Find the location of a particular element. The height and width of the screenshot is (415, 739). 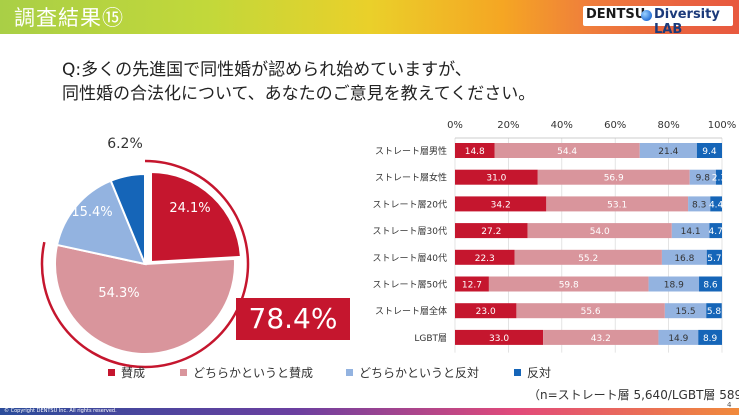

bar-value-label: 4.7 is located at coordinates (716, 232).